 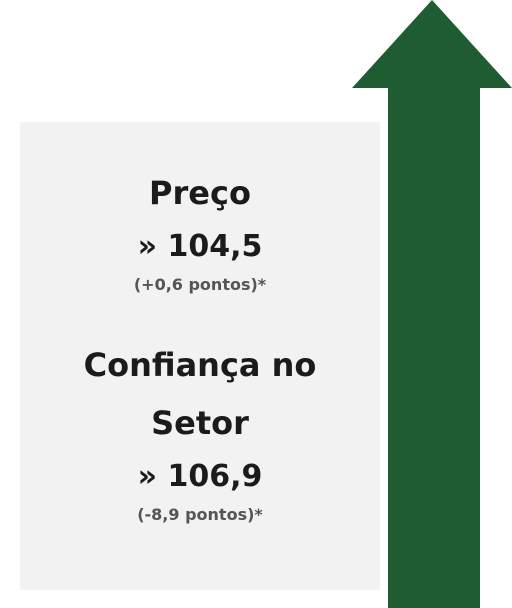 I want to click on indicator-value: » 104,5, so click(x=200, y=246).